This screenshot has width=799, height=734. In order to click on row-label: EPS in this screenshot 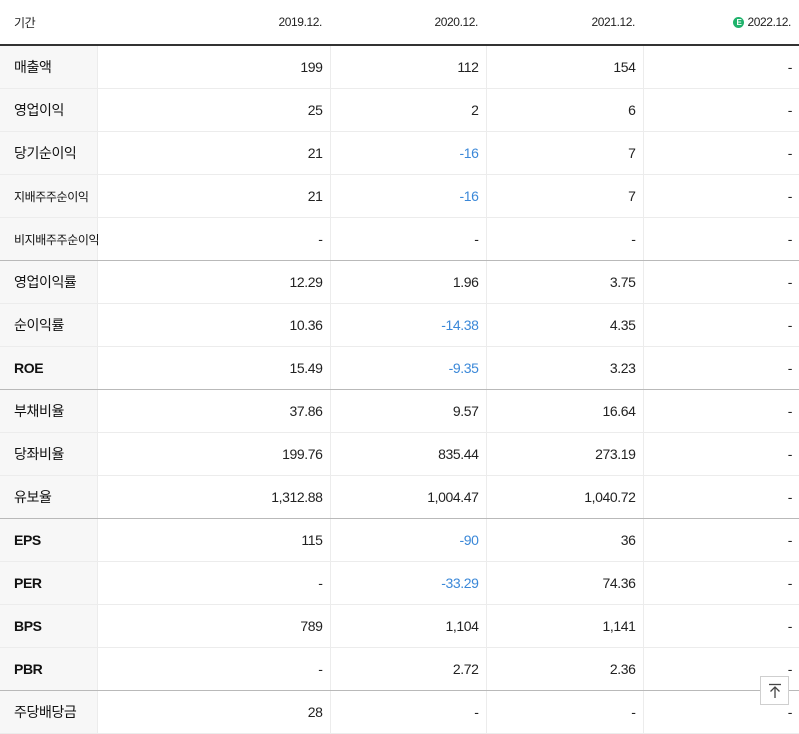, I will do `click(48, 540)`.